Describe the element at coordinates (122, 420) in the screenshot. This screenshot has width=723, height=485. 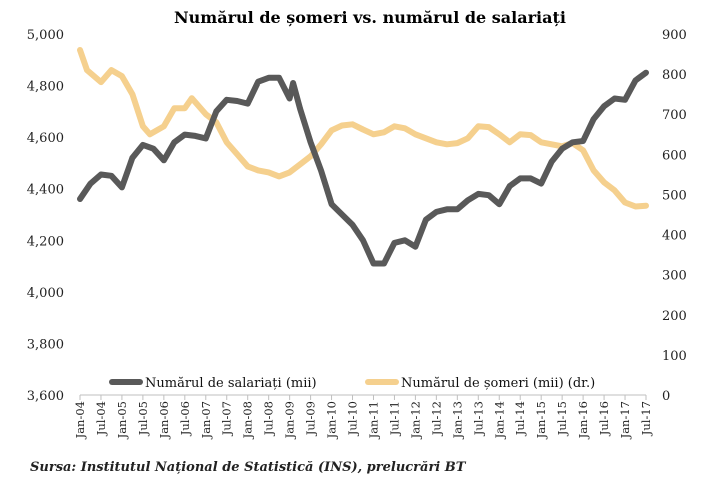
I see `x-tick-label: Jan-05` at that location.